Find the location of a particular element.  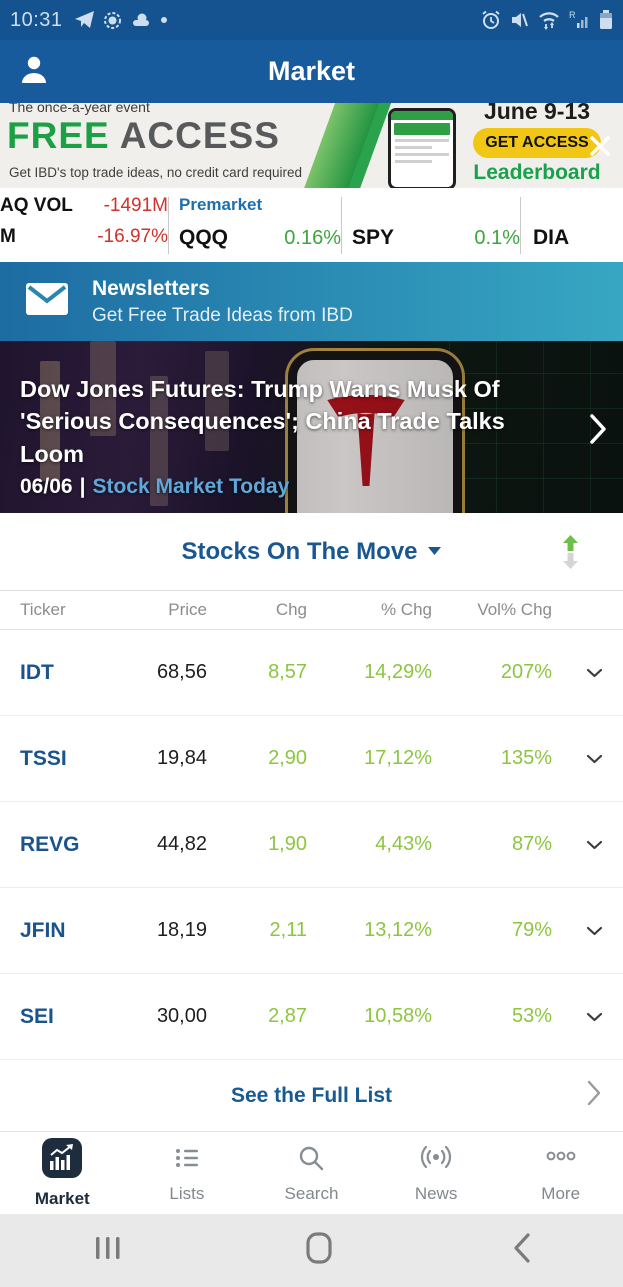

bottom-nav: Market Lists Search News More is located at coordinates (311, 1172).